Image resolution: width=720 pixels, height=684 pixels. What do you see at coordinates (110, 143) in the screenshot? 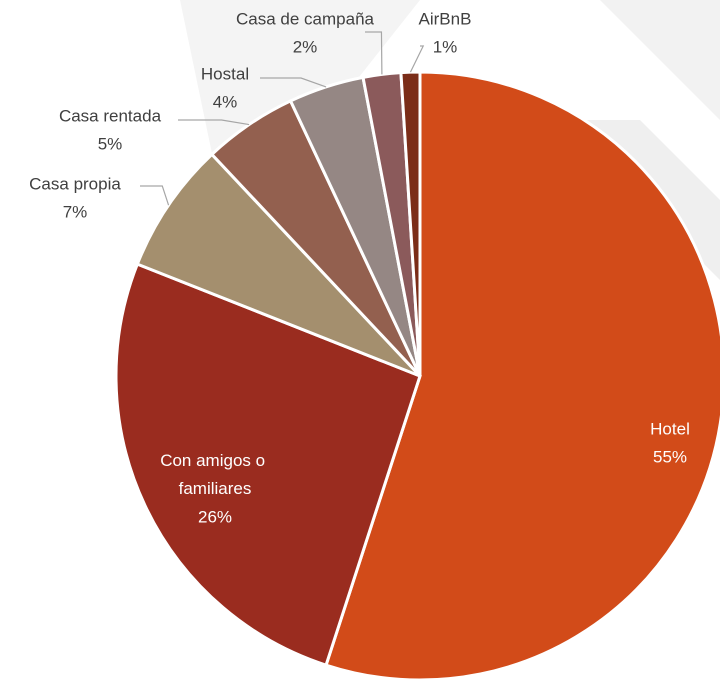
I see `slice-value-label: 5%` at bounding box center [110, 143].